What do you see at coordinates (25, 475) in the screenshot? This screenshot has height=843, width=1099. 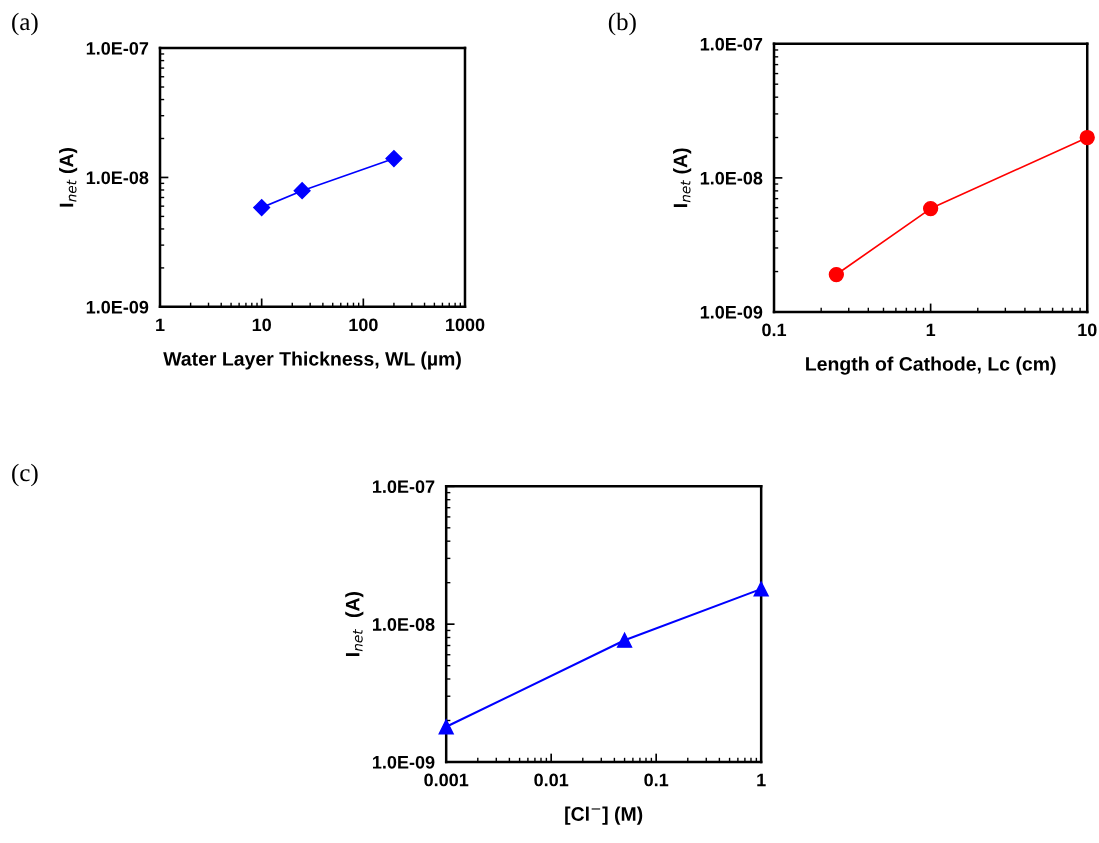 I see `text: (c)` at bounding box center [25, 475].